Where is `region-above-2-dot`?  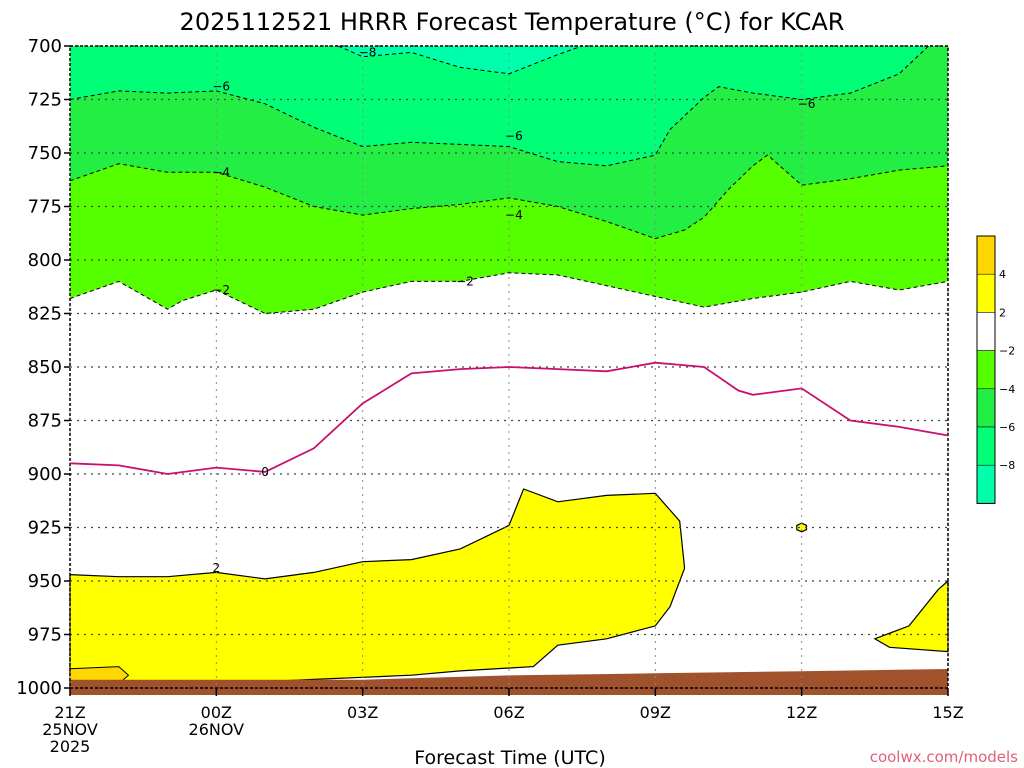
region-above-2-dot is located at coordinates (802, 527).